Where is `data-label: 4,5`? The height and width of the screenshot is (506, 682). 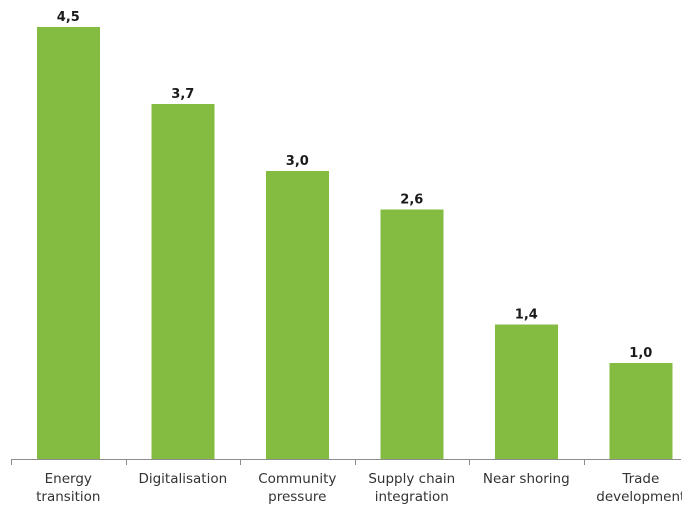 data-label: 4,5 is located at coordinates (68, 17).